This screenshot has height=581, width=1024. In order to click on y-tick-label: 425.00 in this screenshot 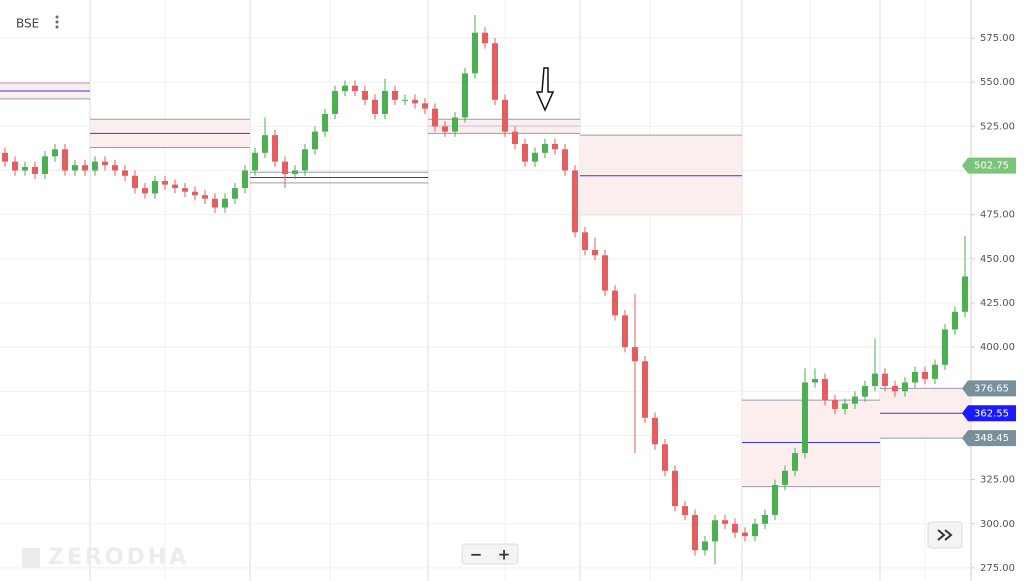, I will do `click(997, 303)`.